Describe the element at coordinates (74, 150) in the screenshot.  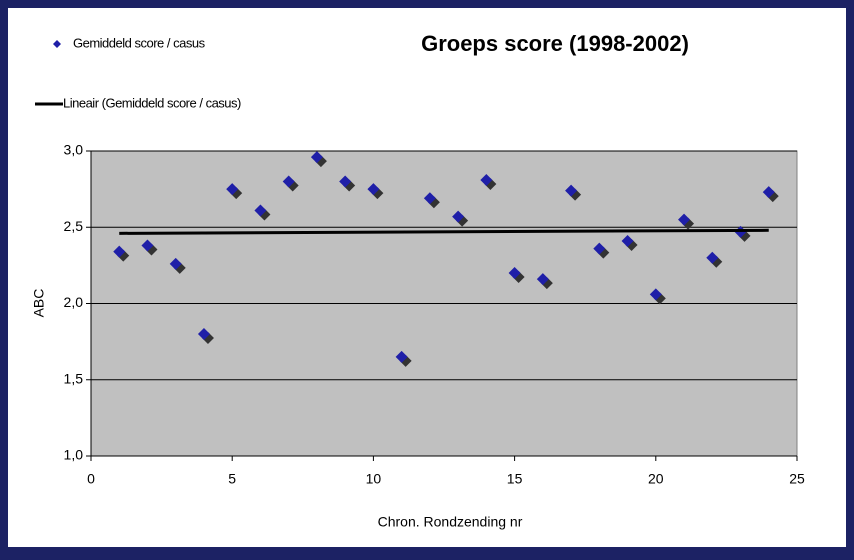
I see `y-tick-label: 3,0` at that location.